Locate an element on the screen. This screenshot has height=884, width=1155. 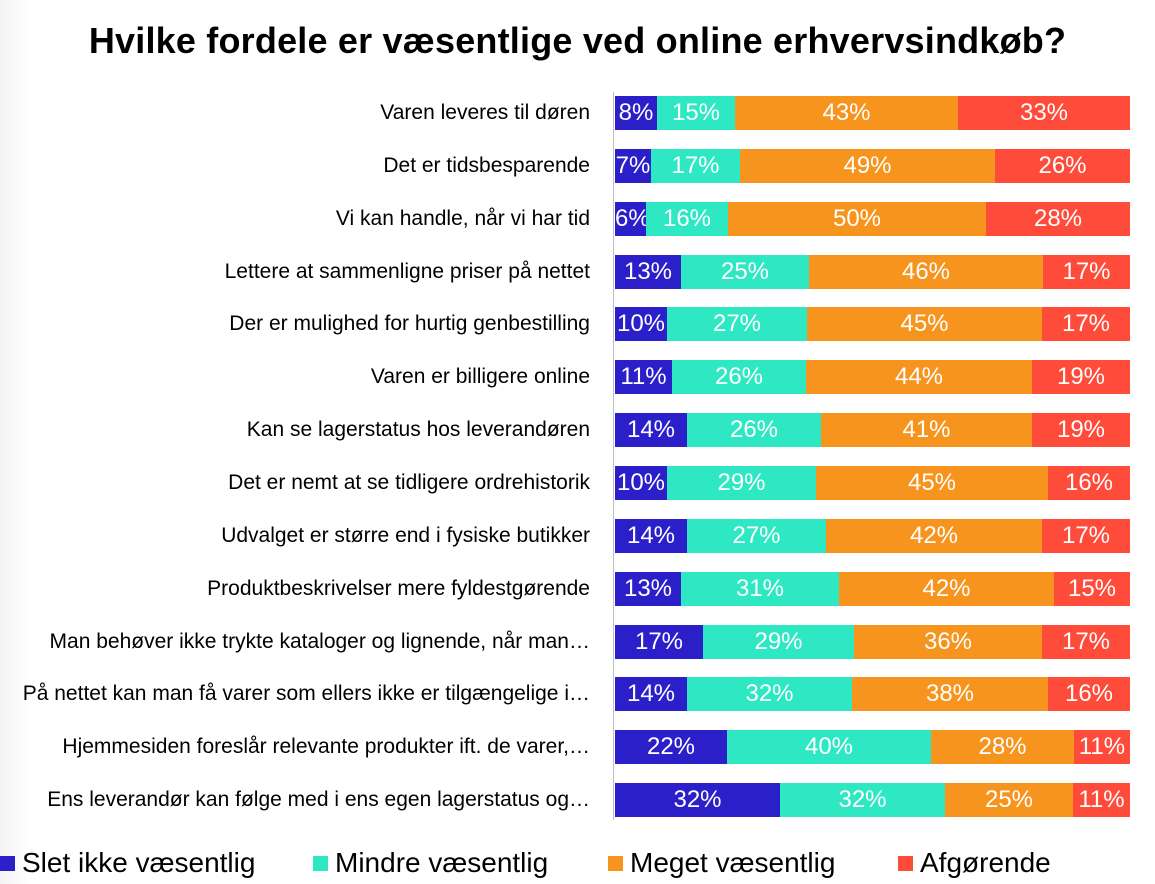
page-background-edge is located at coordinates (15, 442).